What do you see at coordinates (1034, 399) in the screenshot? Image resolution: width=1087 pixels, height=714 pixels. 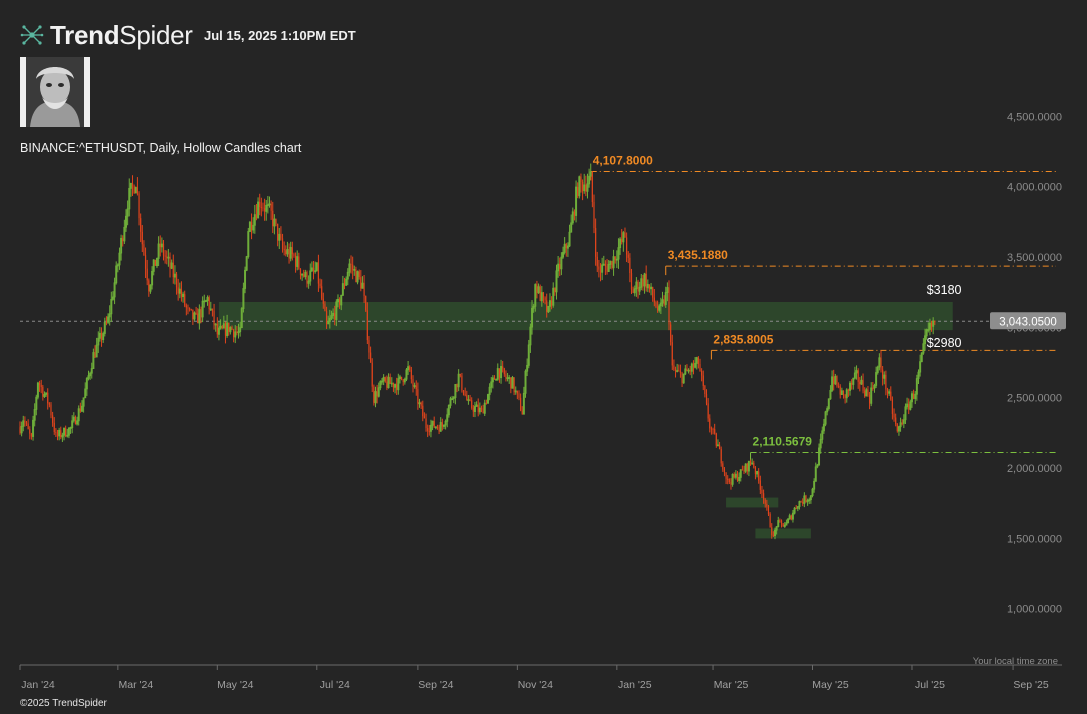 I see `y-tick-label: 2,500.0000` at bounding box center [1034, 399].